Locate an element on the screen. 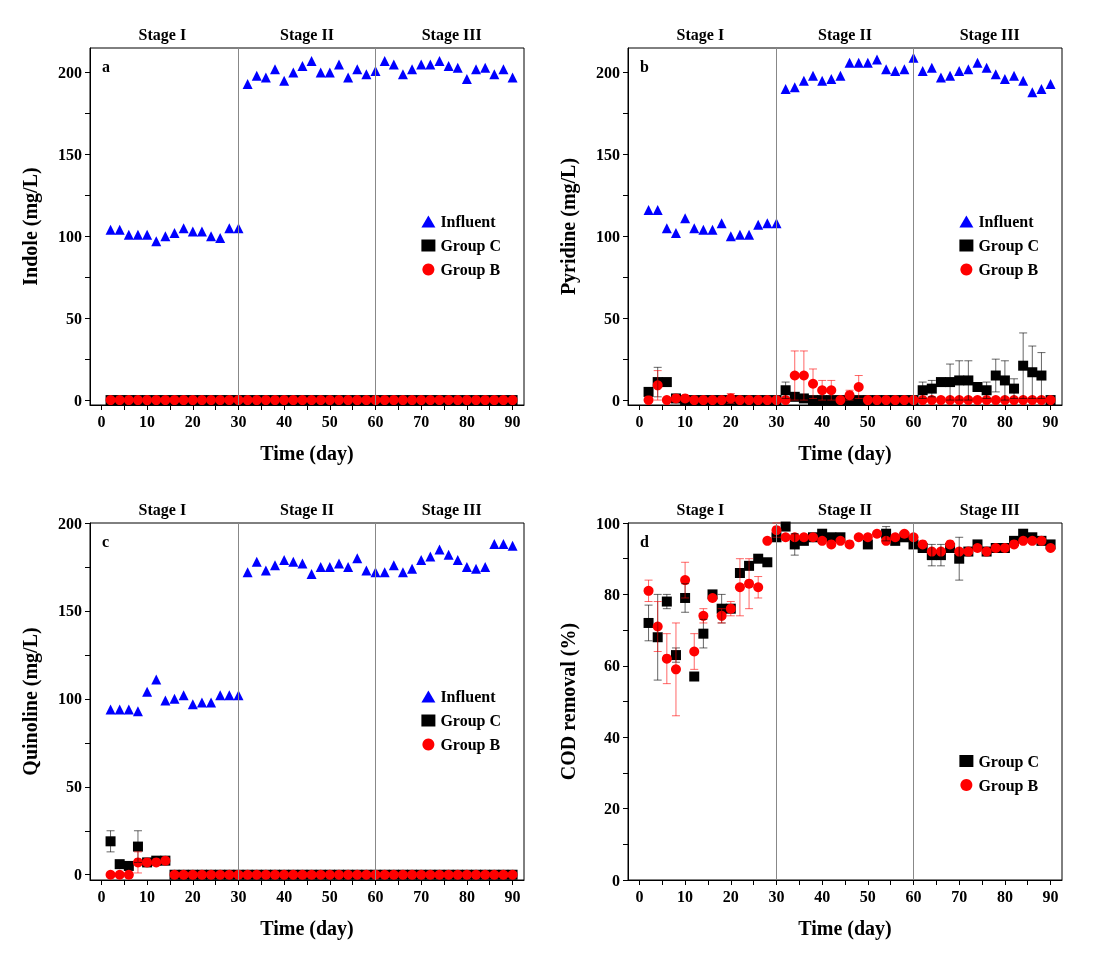 The height and width of the screenshot is (966, 1093). y-tick-label: 80 is located at coordinates (612, 594).